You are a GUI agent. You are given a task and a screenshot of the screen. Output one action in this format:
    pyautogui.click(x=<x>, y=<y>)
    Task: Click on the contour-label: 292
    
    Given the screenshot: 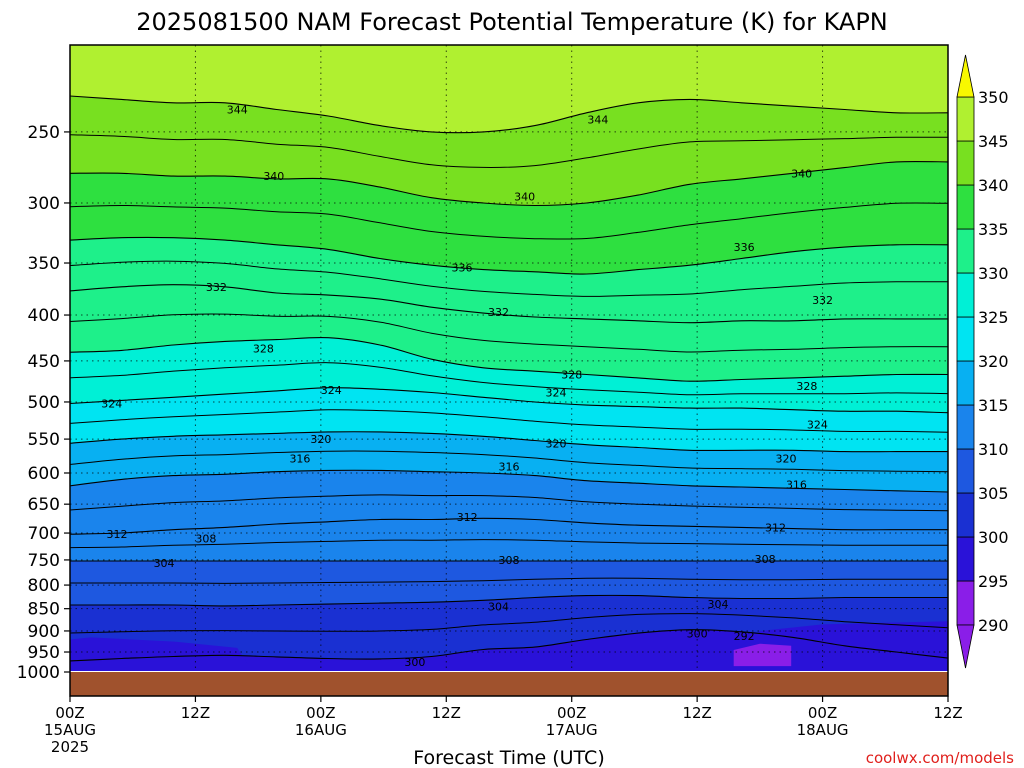 What is the action you would take?
    pyautogui.click(x=744, y=636)
    